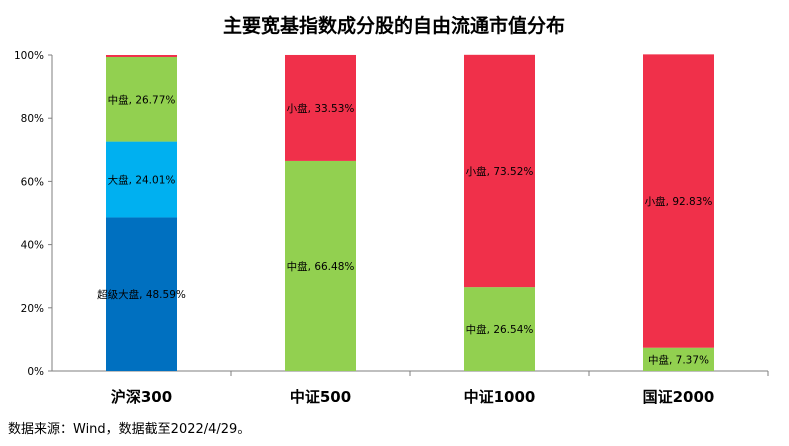 Image resolution: width=789 pixels, height=446 pixels. I want to click on data-label: 小盘, 92.83%, so click(679, 201).